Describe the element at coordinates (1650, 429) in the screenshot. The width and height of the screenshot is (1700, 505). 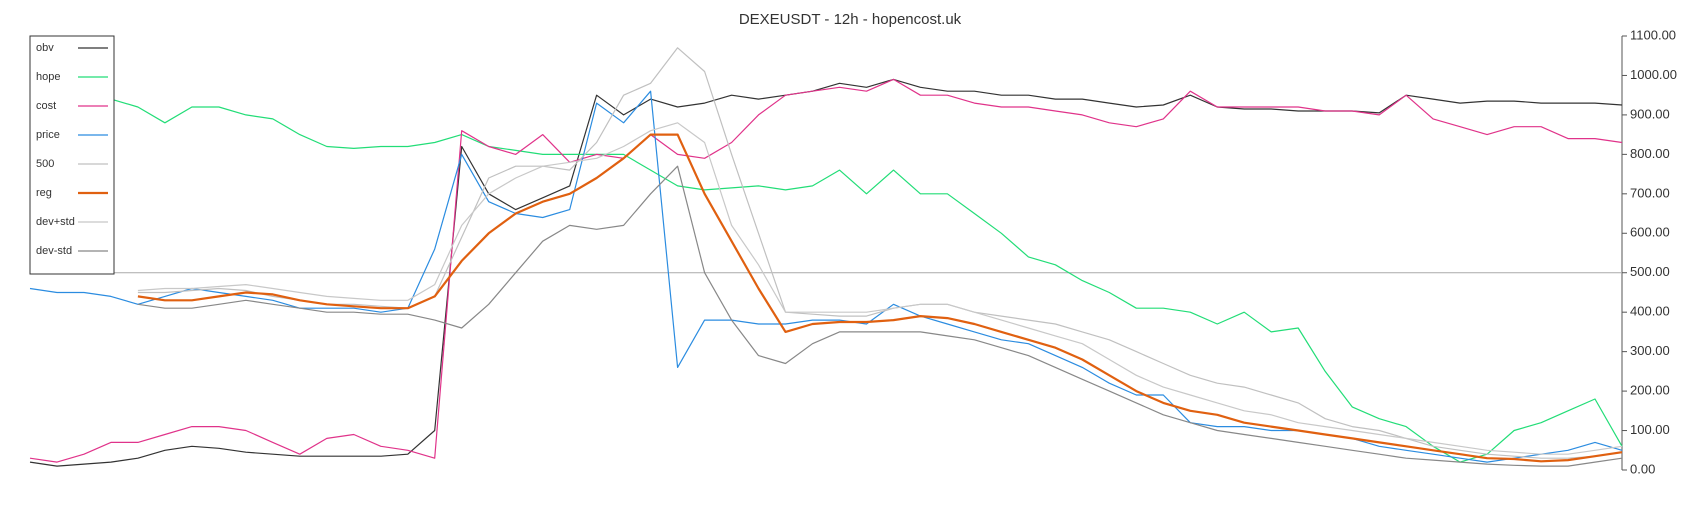
I see `y-tick-label: 100.00` at that location.